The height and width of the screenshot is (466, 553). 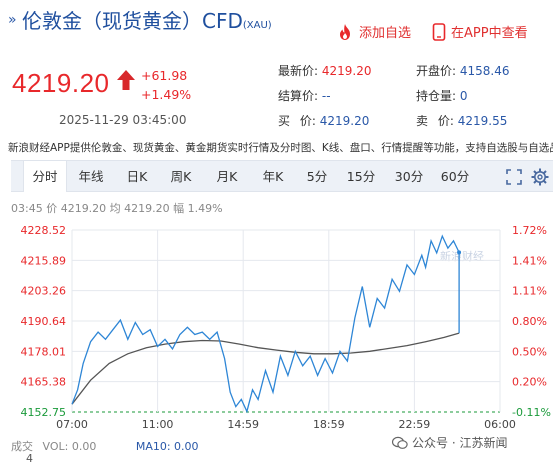 What do you see at coordinates (186, 446) in the screenshot?
I see `ma10-value: 0.00` at bounding box center [186, 446].